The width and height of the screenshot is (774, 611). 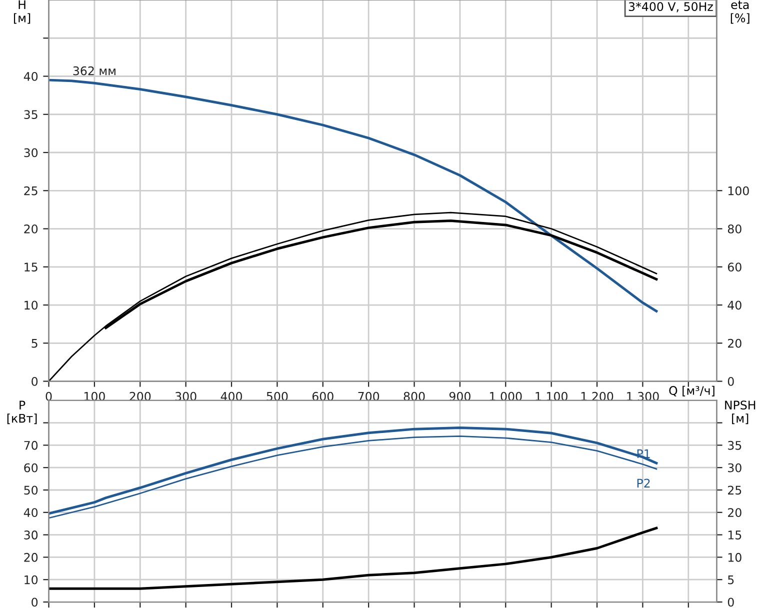 I want to click on y-tick-label: 50, so click(x=31, y=490).